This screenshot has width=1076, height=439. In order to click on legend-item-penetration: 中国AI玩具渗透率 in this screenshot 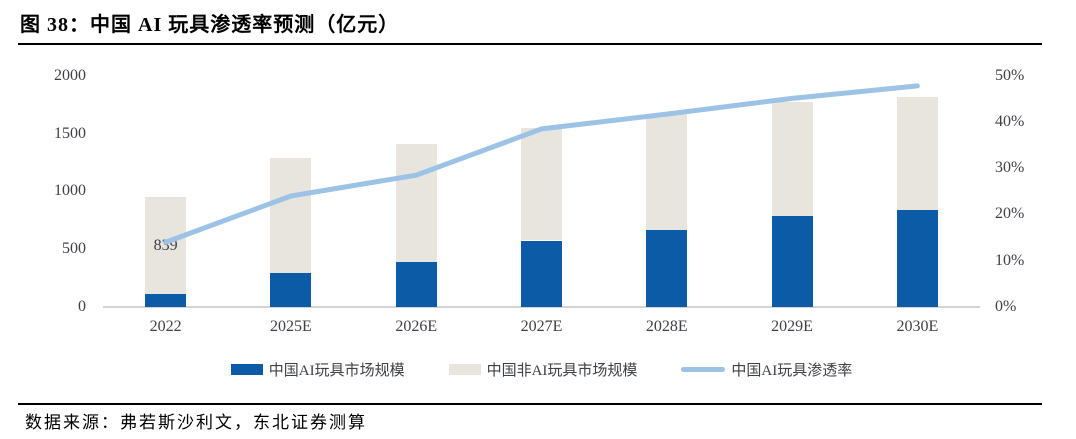, I will do `click(766, 369)`.